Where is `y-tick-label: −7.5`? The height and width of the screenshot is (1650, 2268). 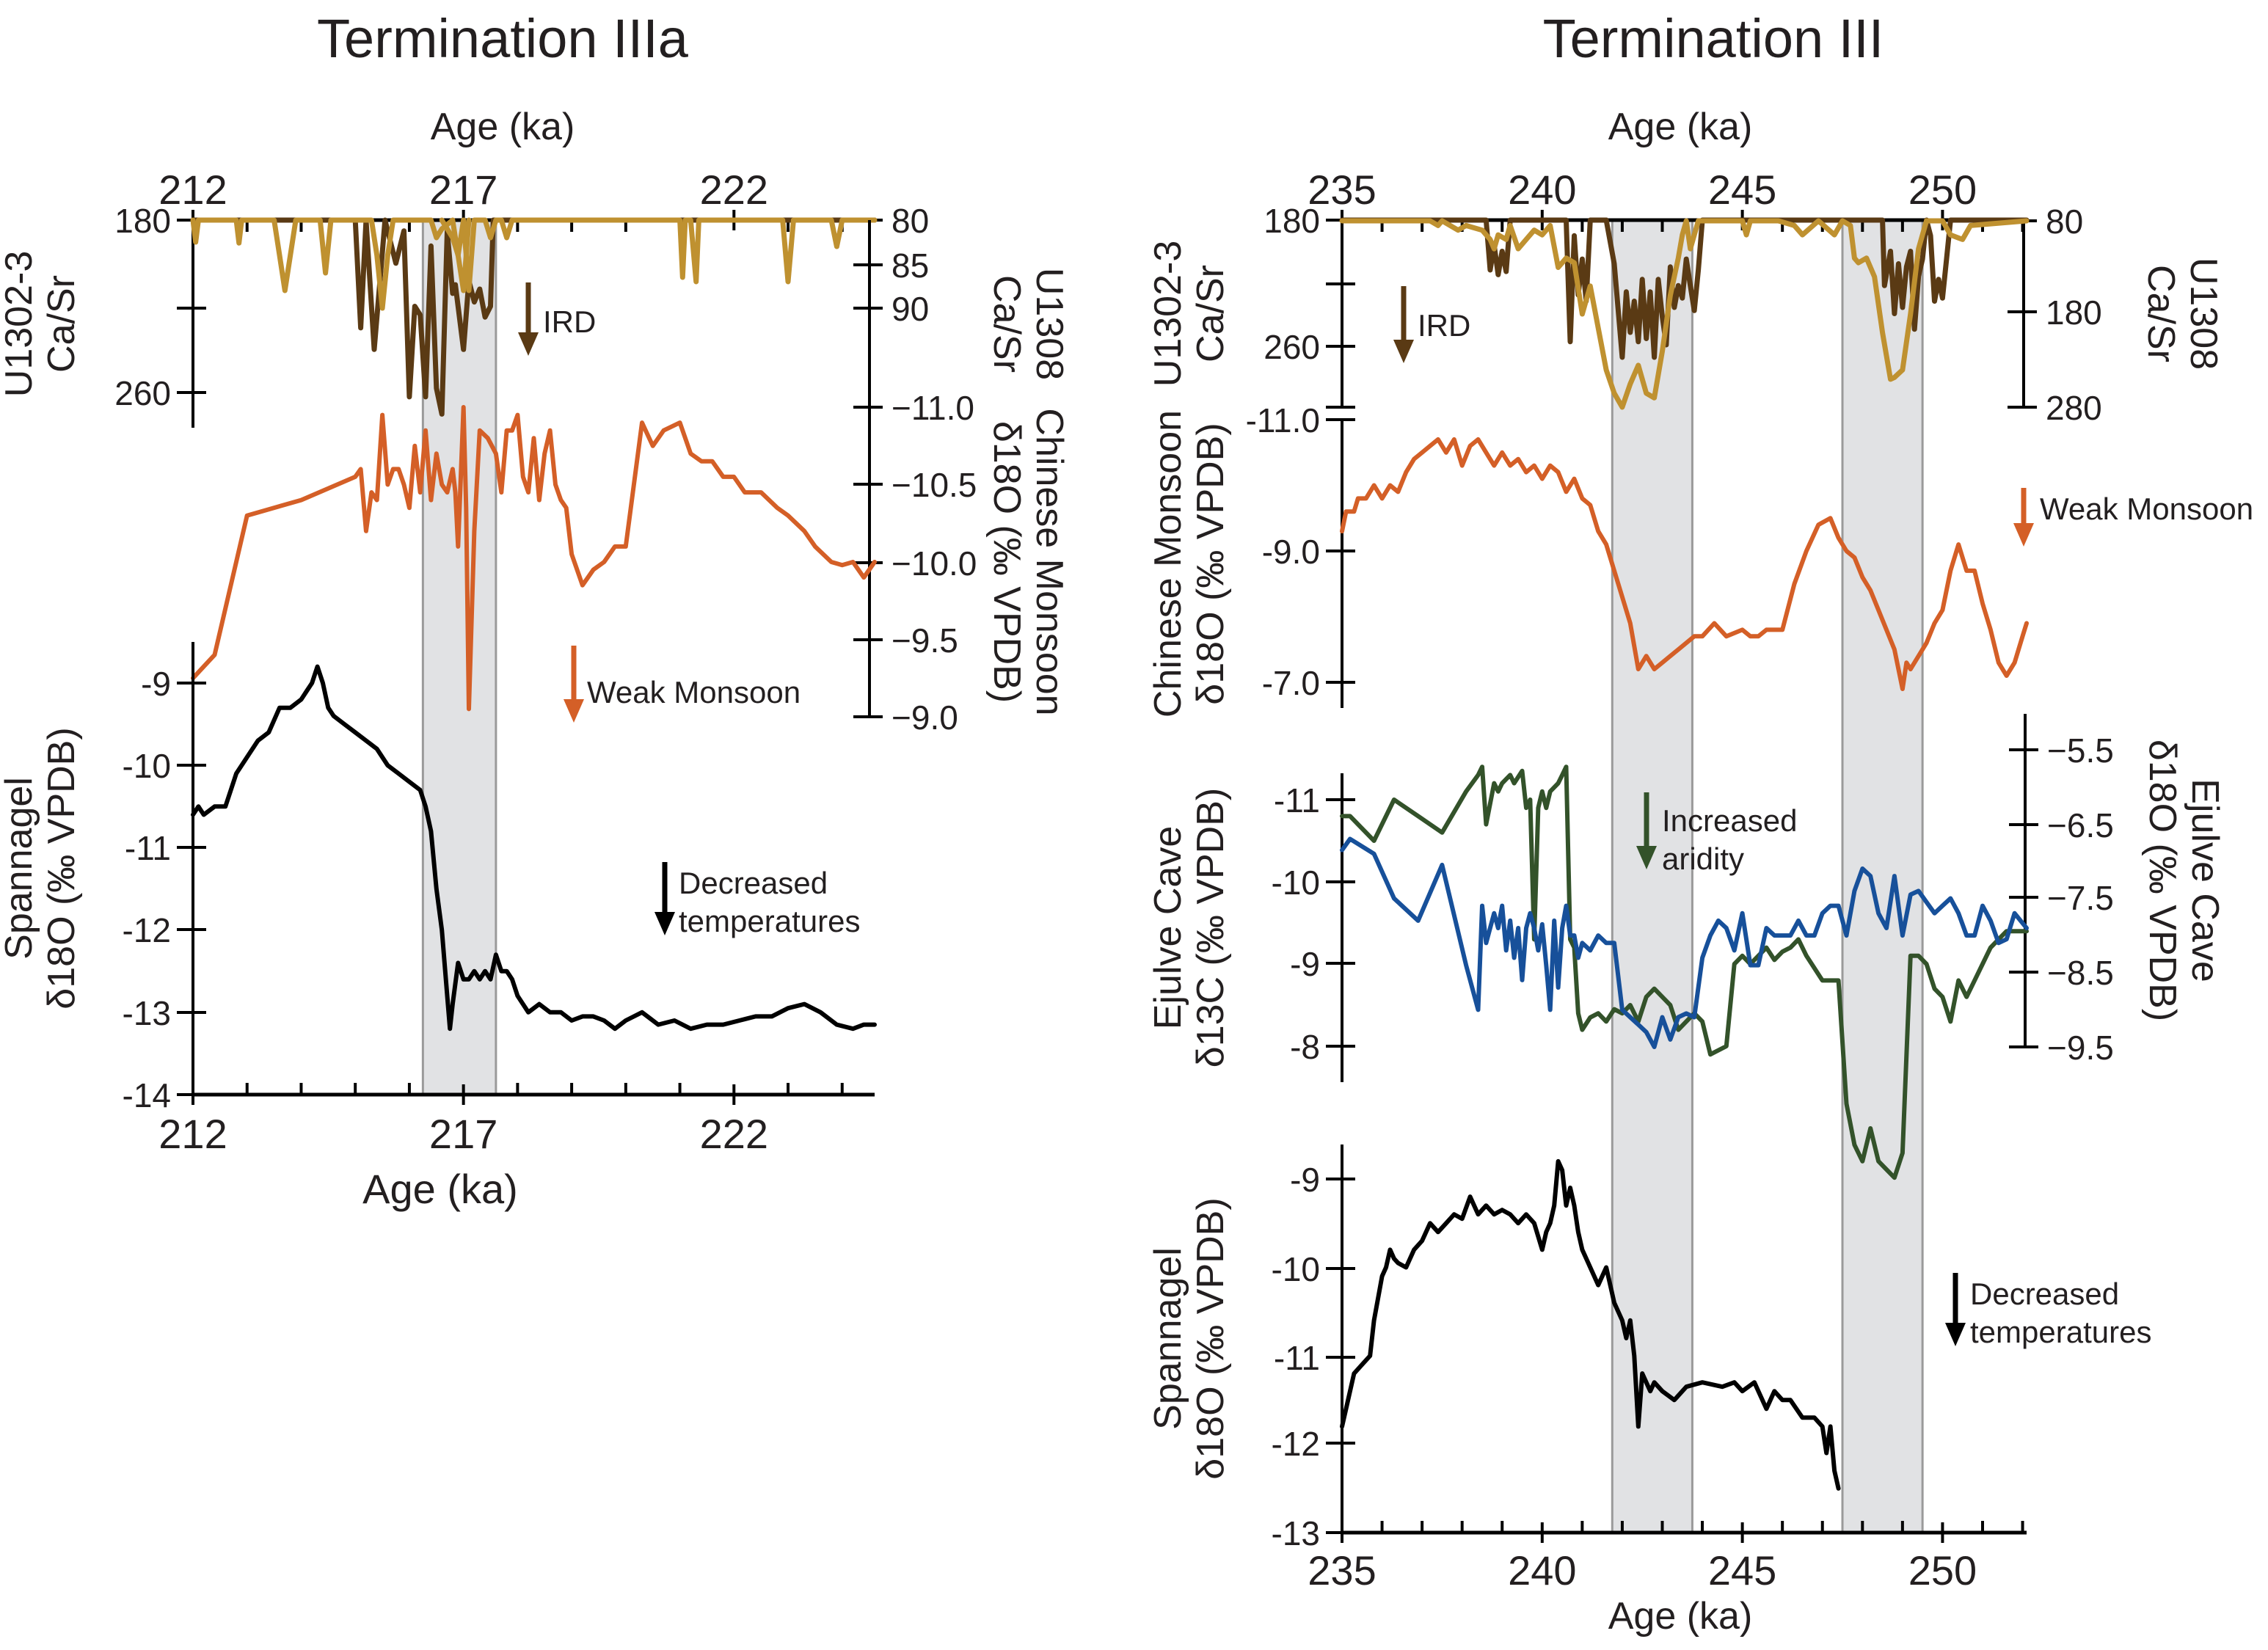 y-tick-label: −7.5 is located at coordinates (2080, 898).